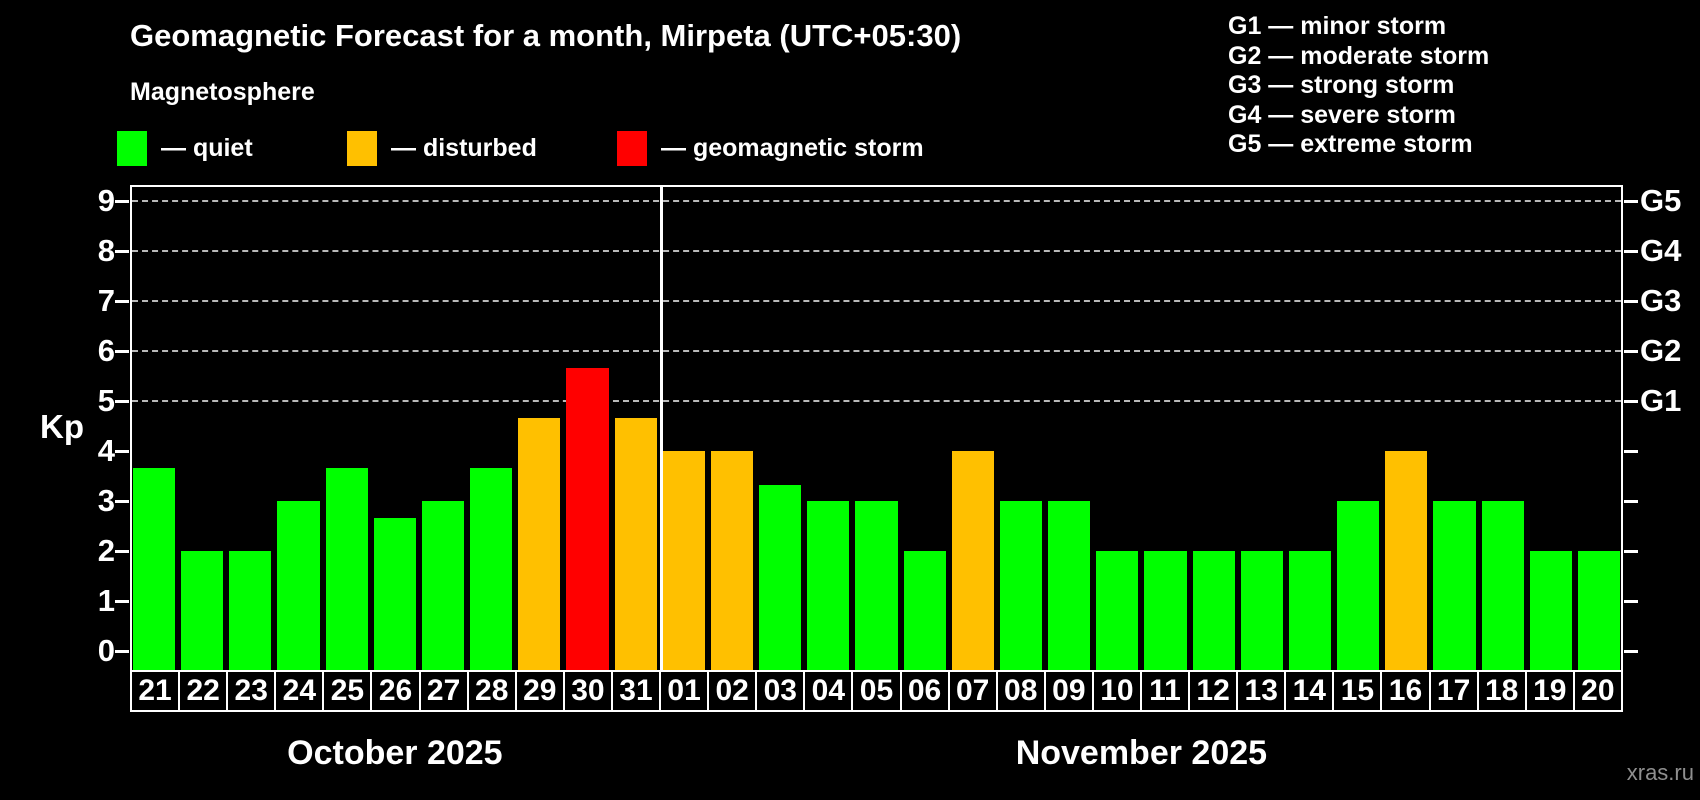  I want to click on watermark: xras.ru, so click(1660, 772).